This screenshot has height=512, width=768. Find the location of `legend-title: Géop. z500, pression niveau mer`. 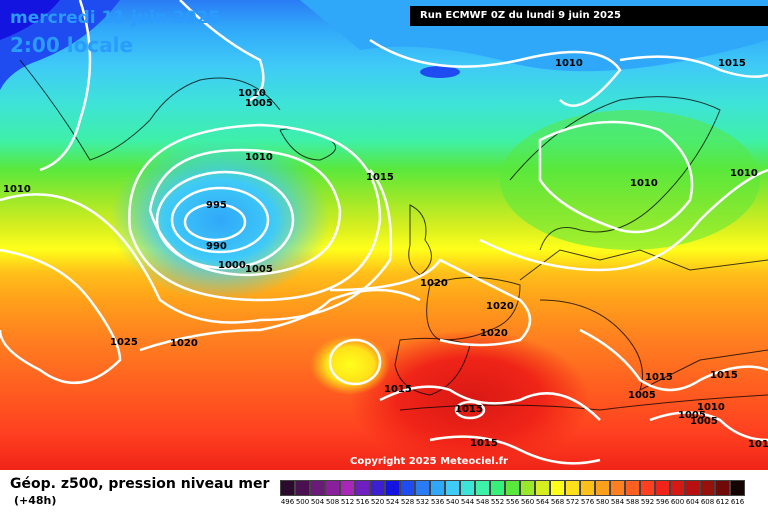

legend-title: Géop. z500, pression niveau mer is located at coordinates (140, 484).